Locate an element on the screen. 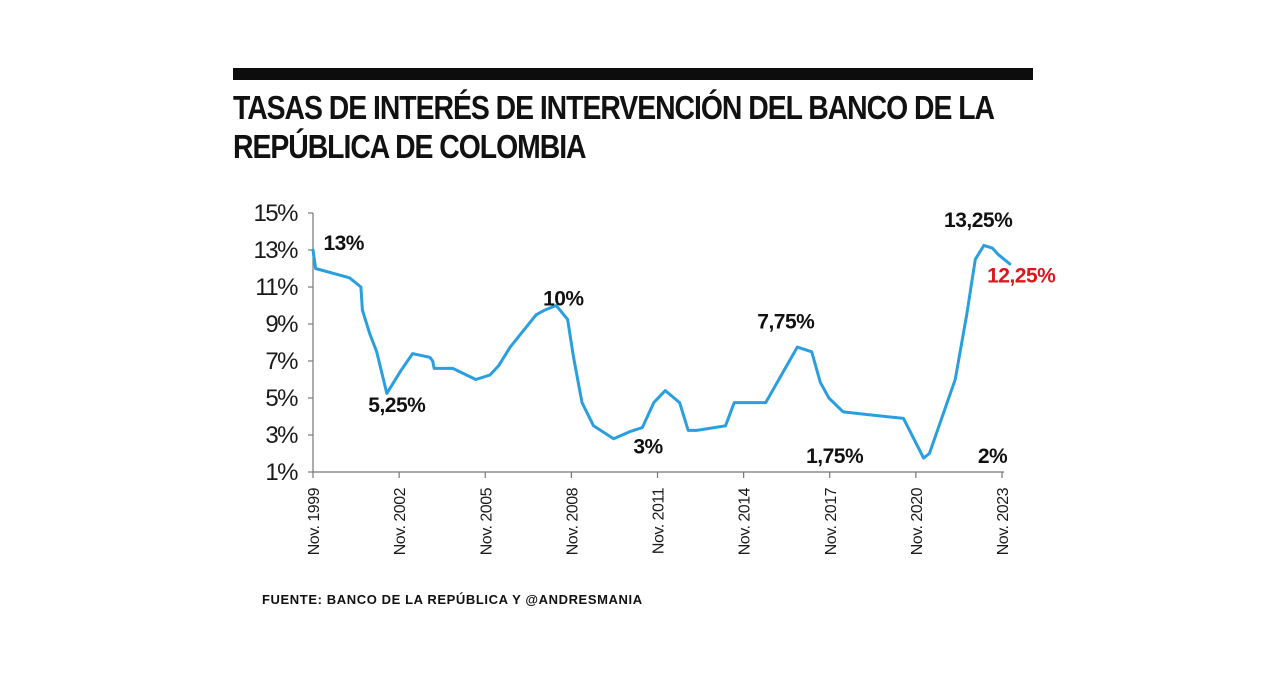 This screenshot has width=1280, height=678. x-tick-label: Nov. 2011 is located at coordinates (659, 520).